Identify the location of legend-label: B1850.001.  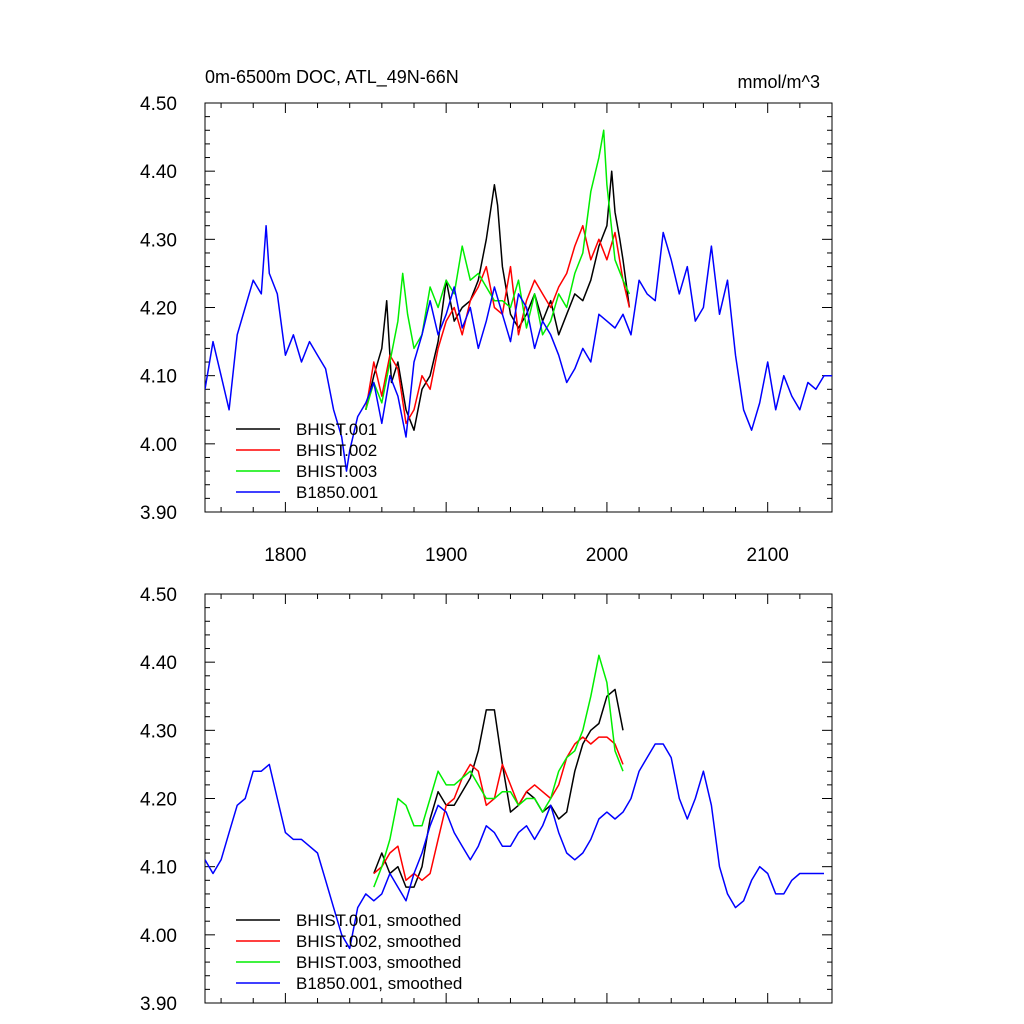
(337, 492).